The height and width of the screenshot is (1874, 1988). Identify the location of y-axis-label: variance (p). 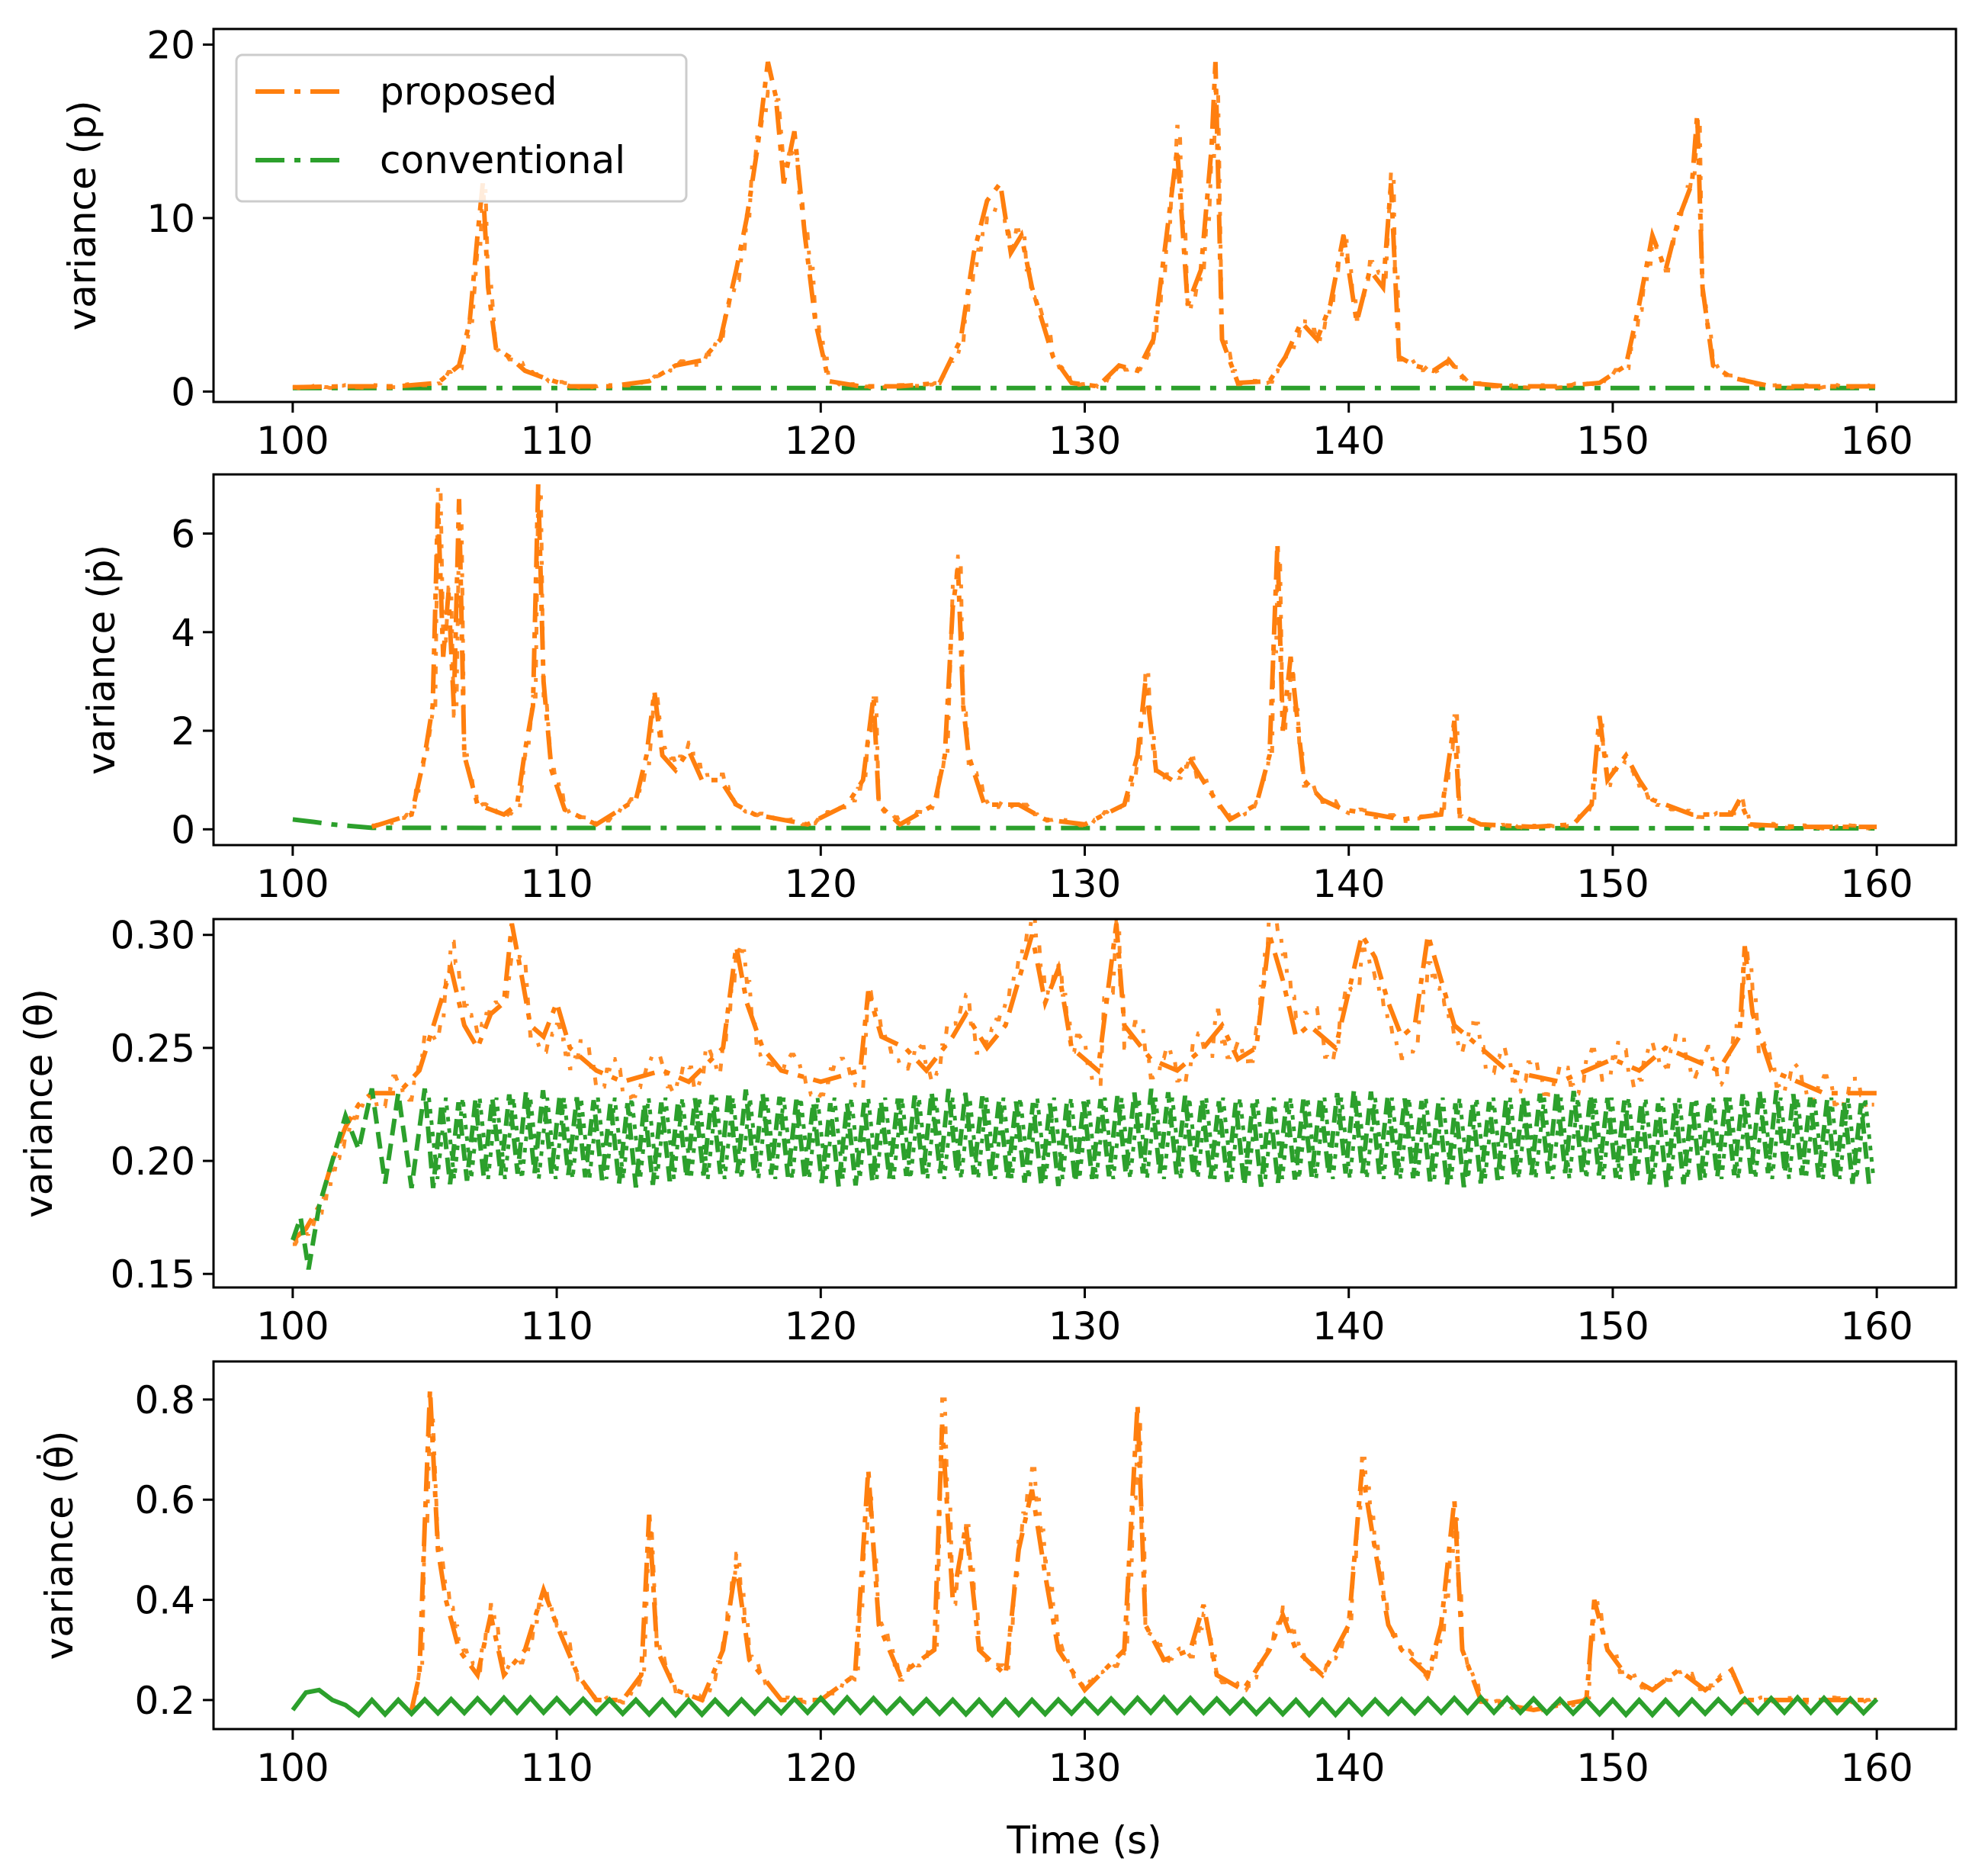
(82, 216).